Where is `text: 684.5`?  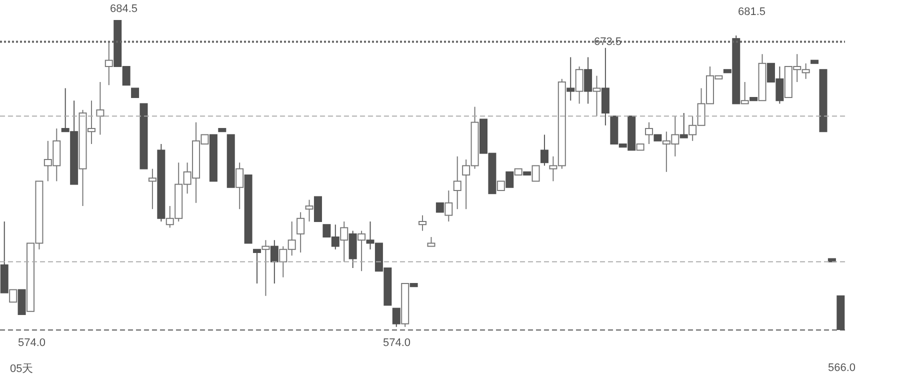
text: 684.5 is located at coordinates (124, 9).